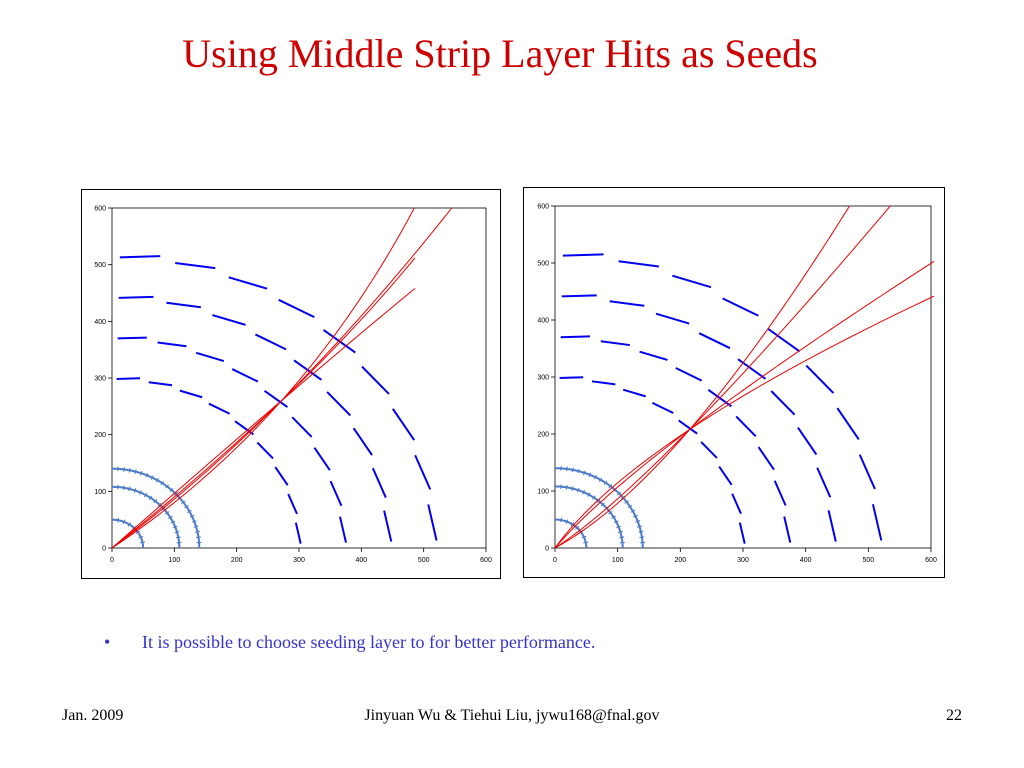  I want to click on x-tick-label: 500, so click(868, 560).